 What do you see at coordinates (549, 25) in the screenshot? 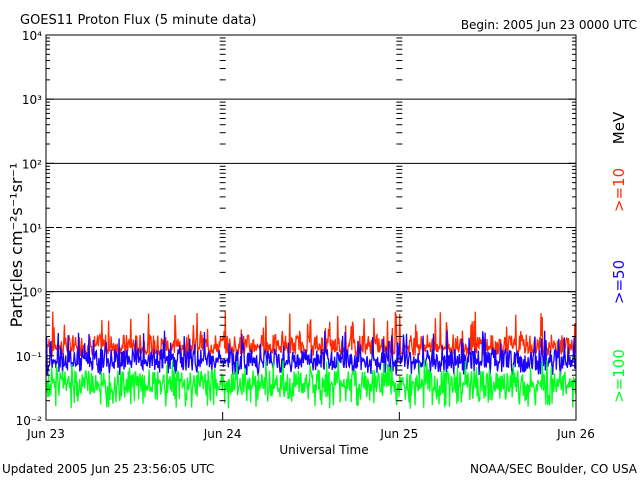
I see `begin-time: Begin: 2005 Jun 23 0000 UTC` at bounding box center [549, 25].